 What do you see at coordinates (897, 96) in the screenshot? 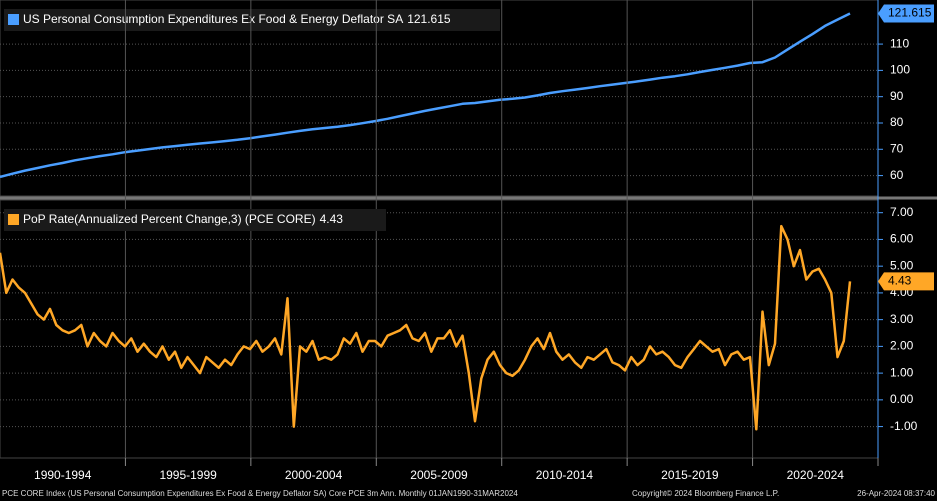
I see `y-tick-label: 90` at bounding box center [897, 96].